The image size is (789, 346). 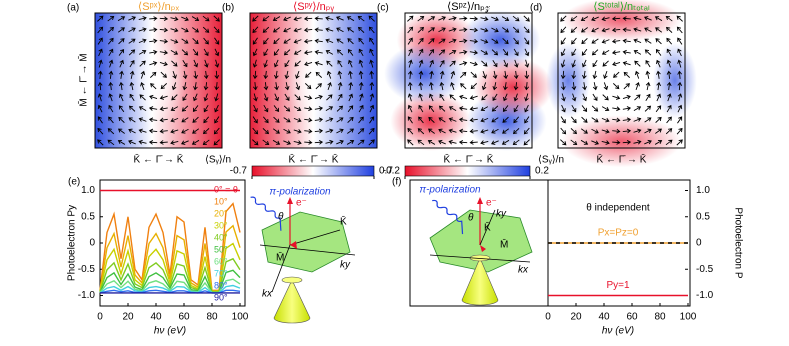 I want to click on legend-entry: 70°, so click(x=221, y=273).